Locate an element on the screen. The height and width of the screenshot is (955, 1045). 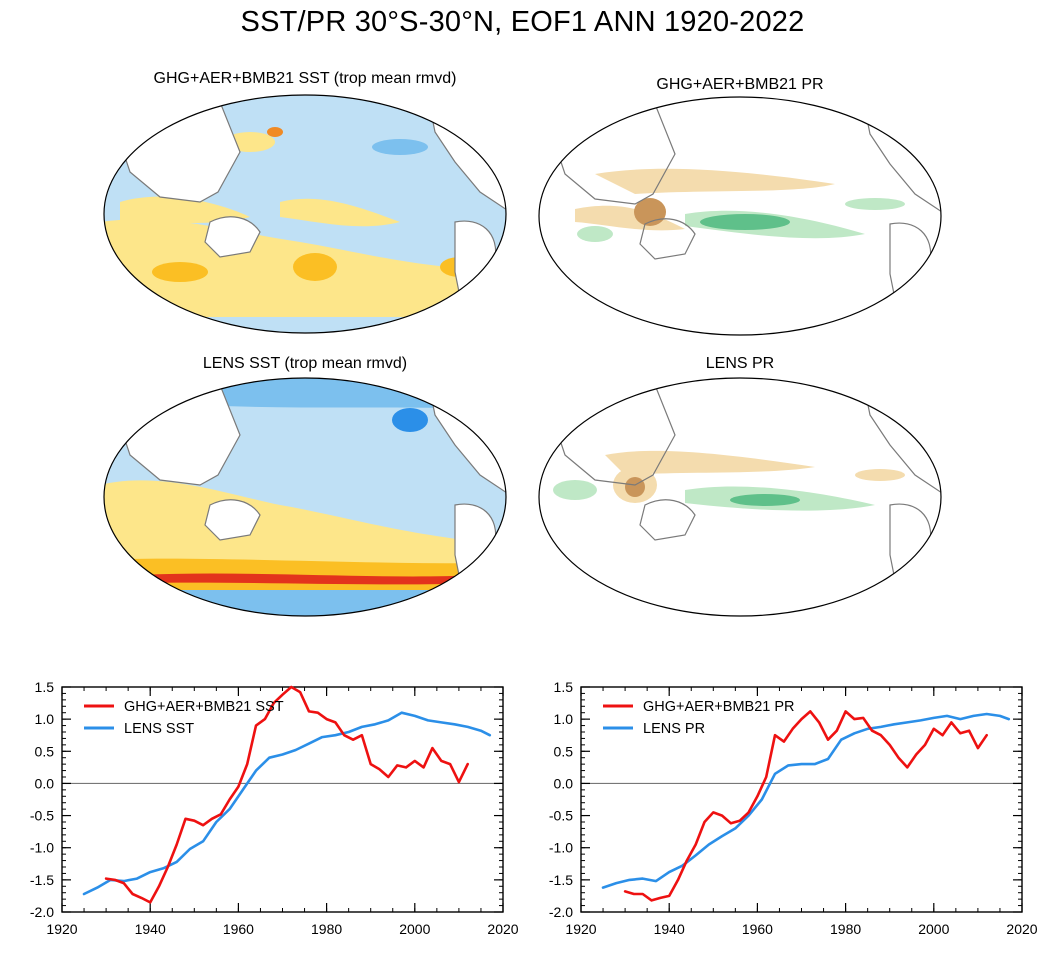
map-title-ghg-pr: GHG+AER+BMB21 PR is located at coordinates (740, 84).